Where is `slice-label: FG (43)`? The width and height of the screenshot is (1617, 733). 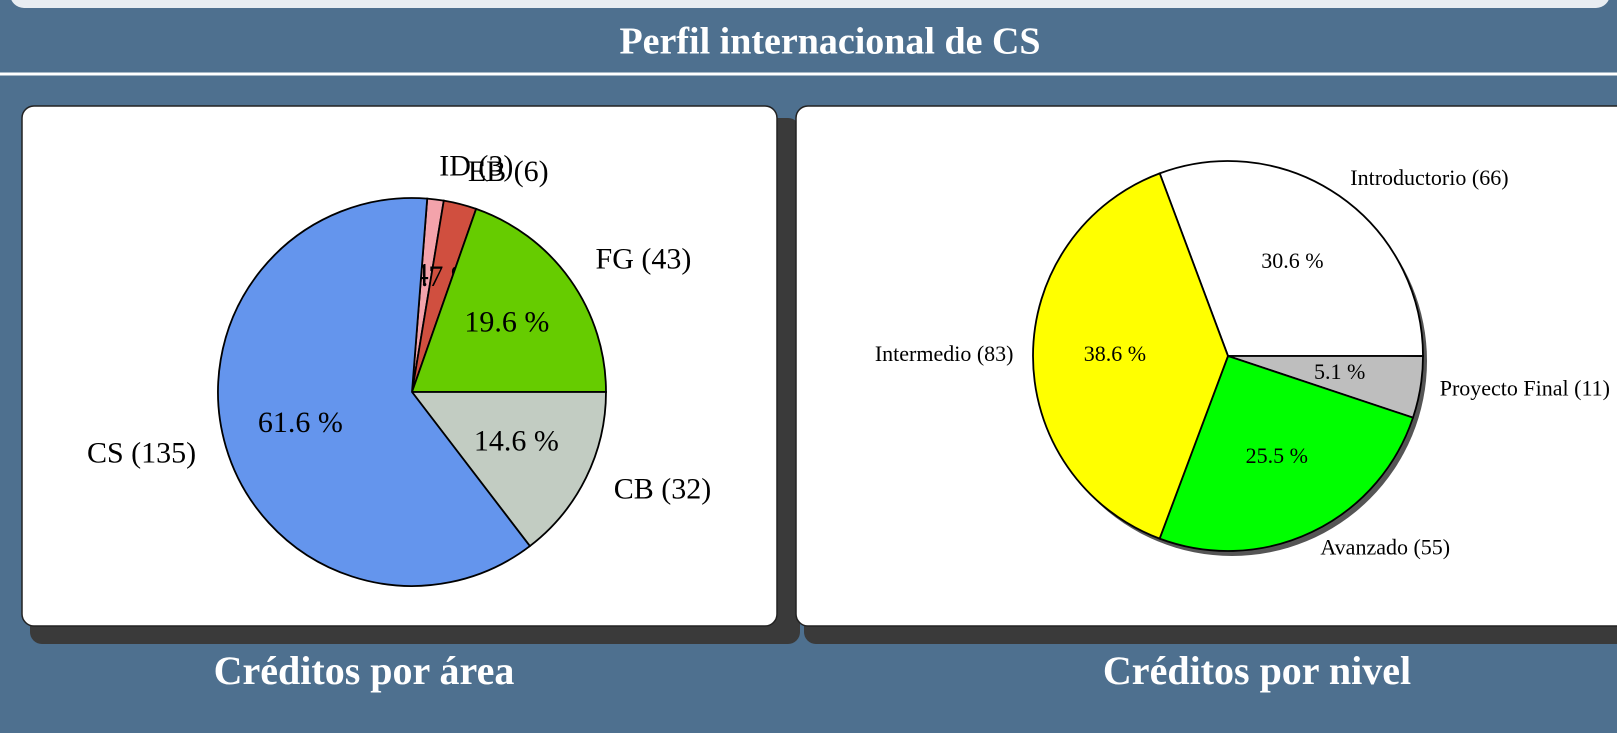 slice-label: FG (43) is located at coordinates (644, 259).